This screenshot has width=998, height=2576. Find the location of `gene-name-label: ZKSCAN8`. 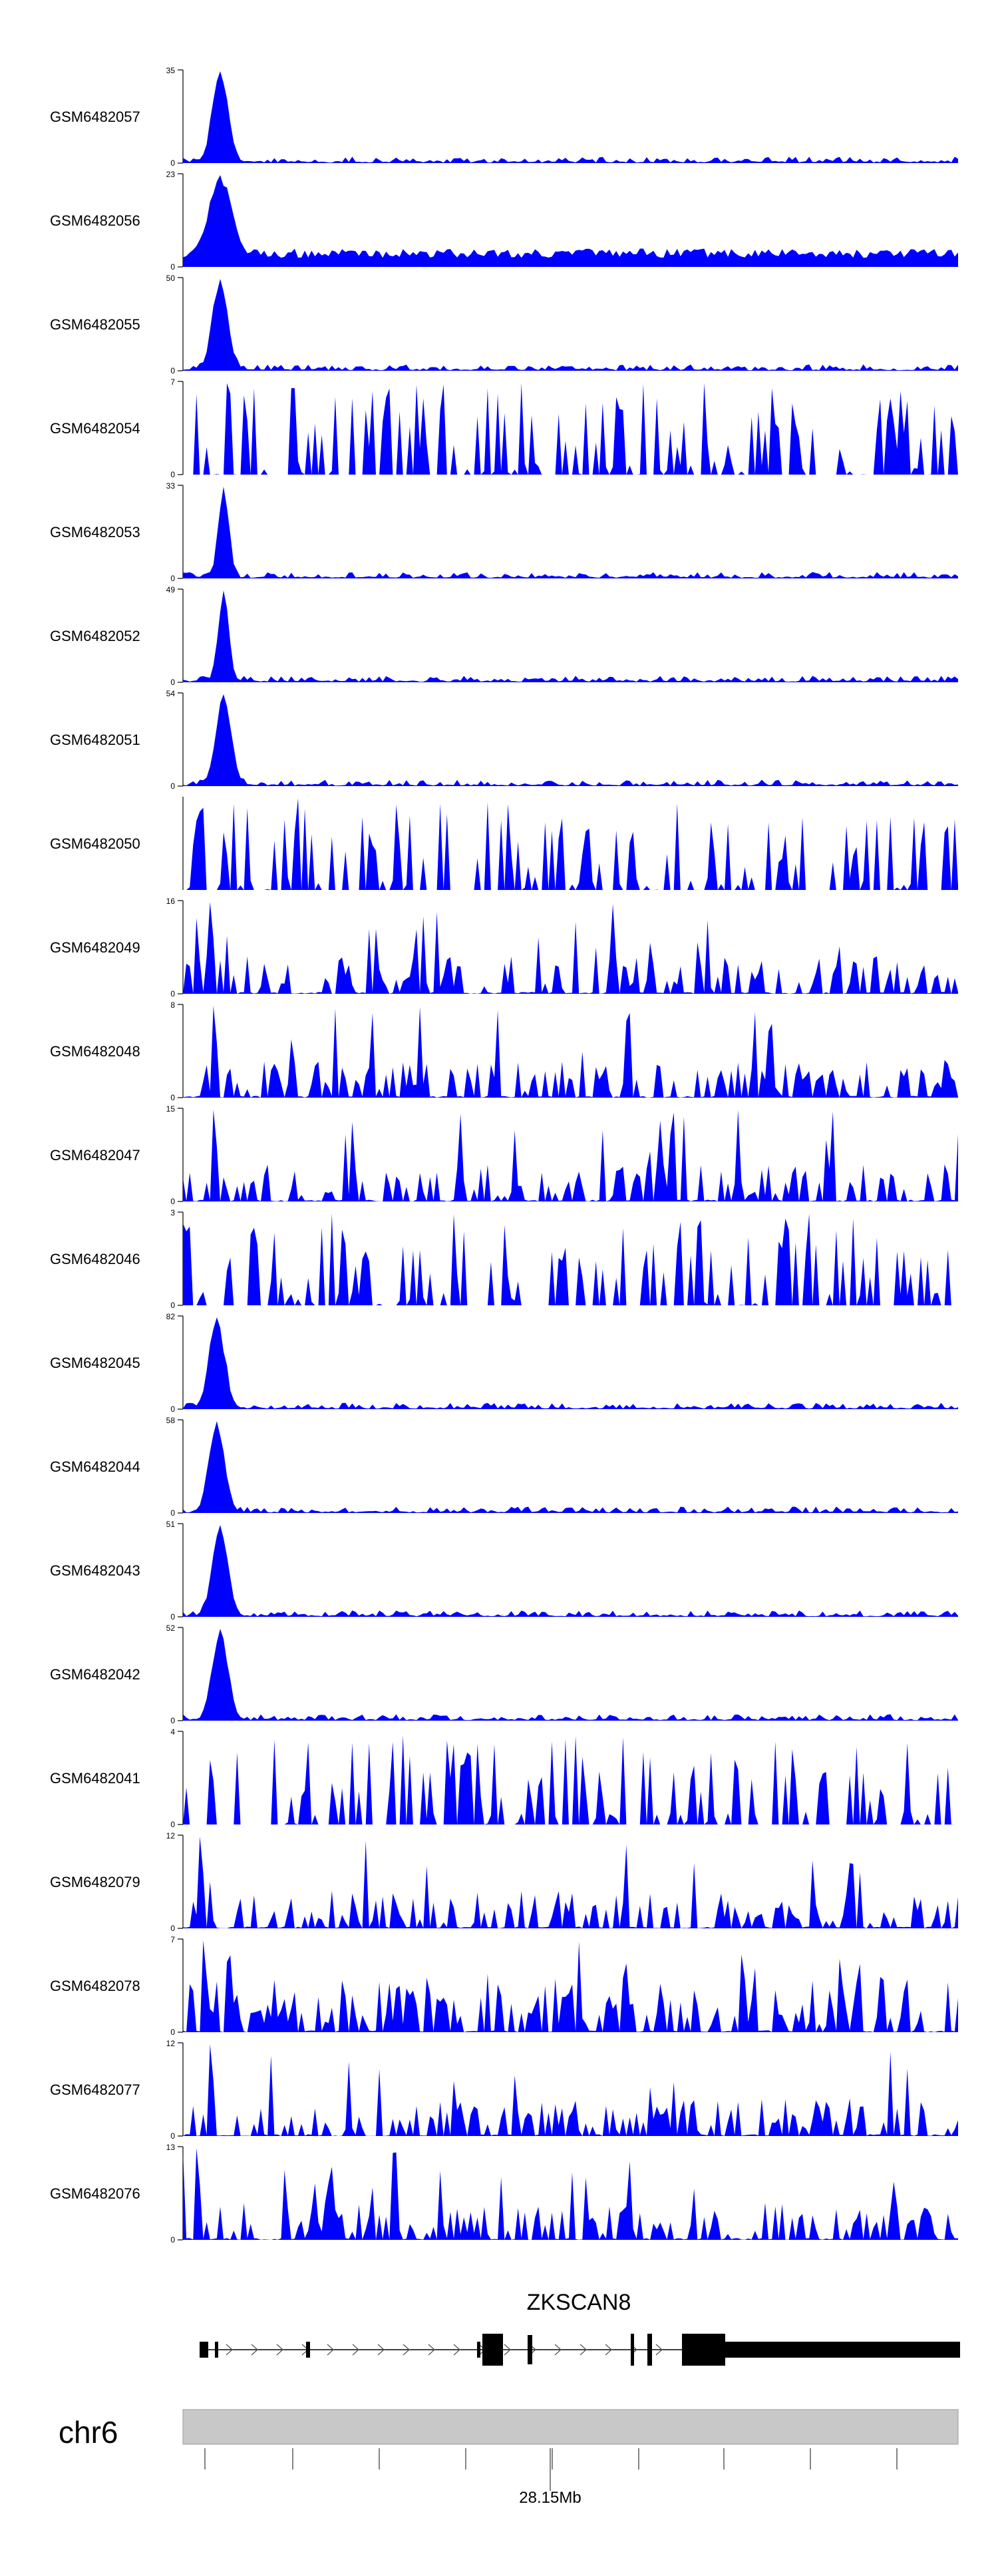

gene-name-label: ZKSCAN8 is located at coordinates (579, 2302).